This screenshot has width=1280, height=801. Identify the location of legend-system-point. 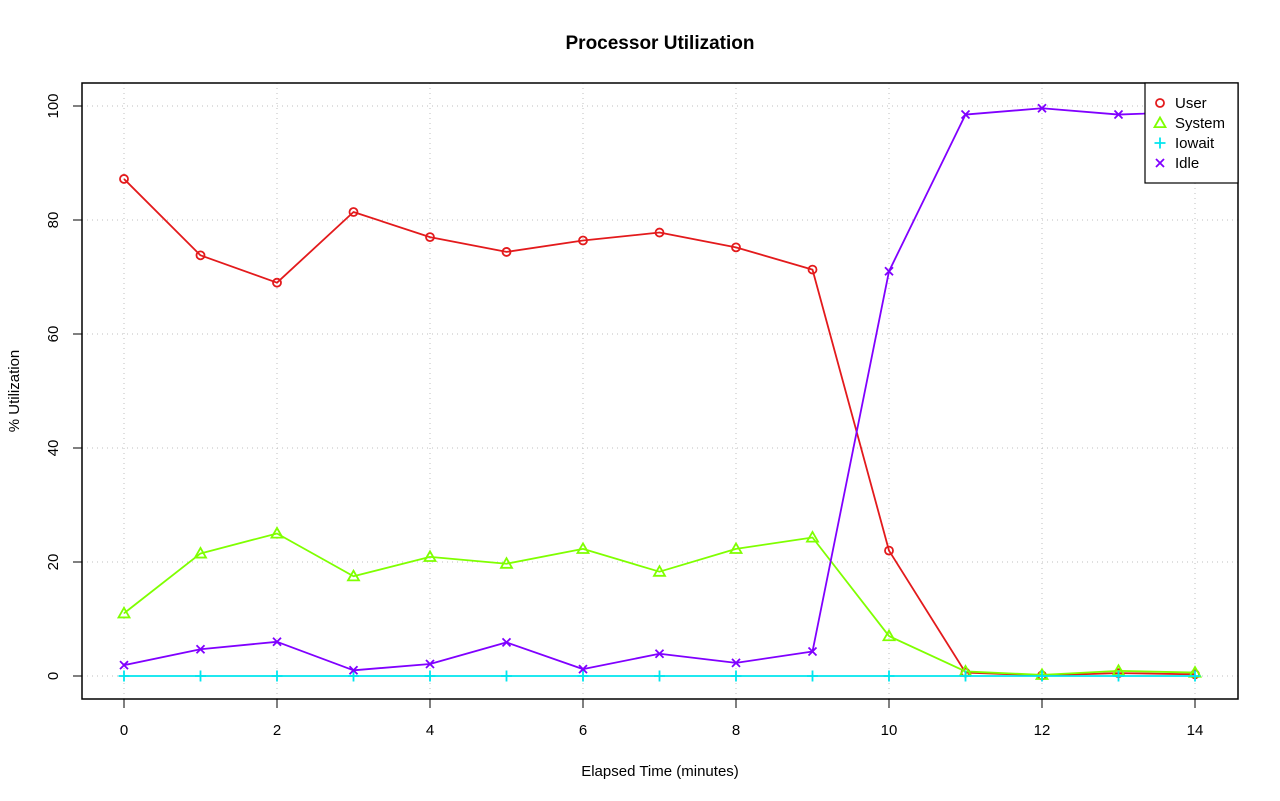
(1160, 122).